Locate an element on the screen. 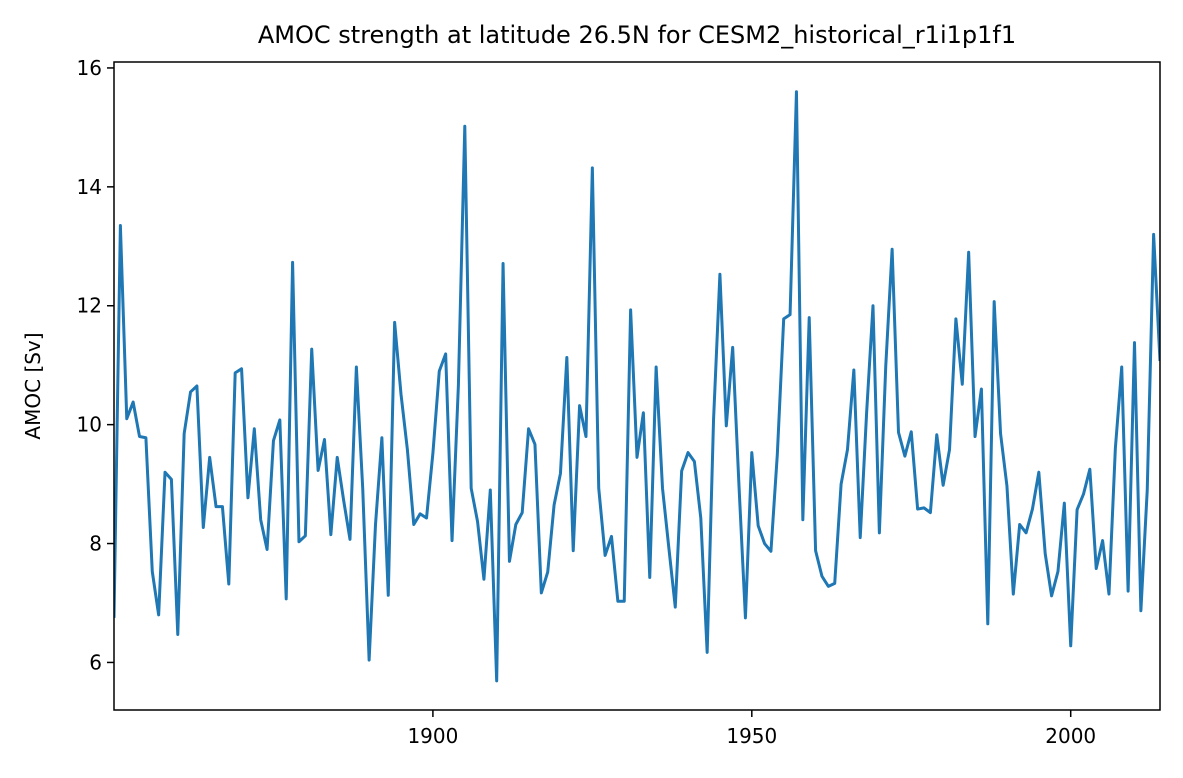 The image size is (1183, 778). y-tick-label: 14 is located at coordinates (89, 187).